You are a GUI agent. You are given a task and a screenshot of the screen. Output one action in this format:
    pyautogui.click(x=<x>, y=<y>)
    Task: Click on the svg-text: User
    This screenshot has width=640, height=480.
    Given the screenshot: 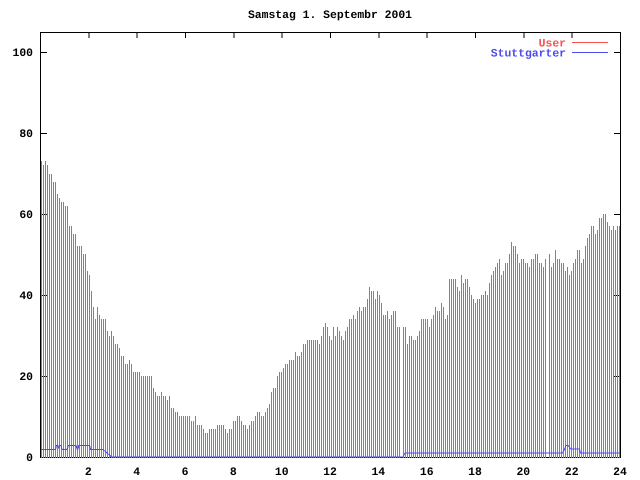 What is the action you would take?
    pyautogui.click(x=553, y=45)
    